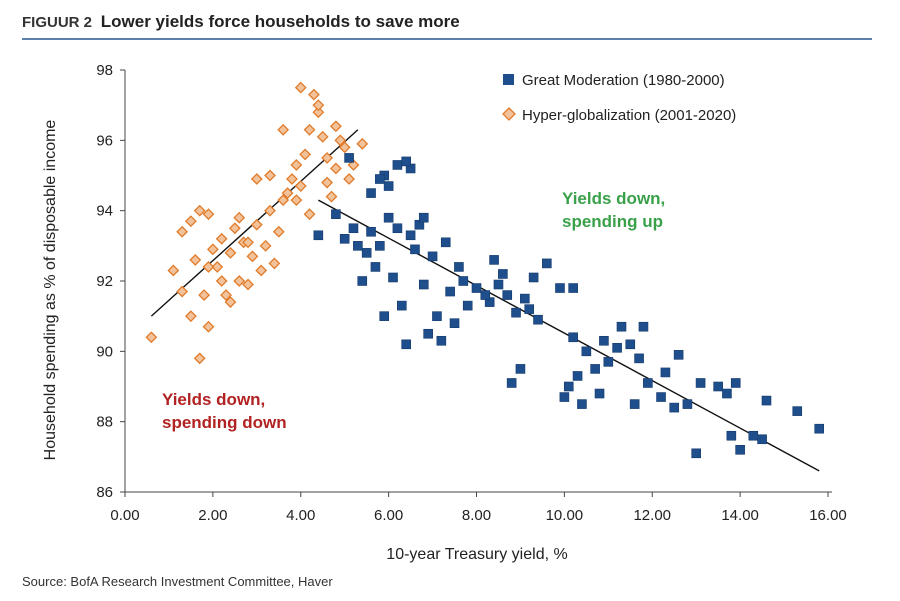 The height and width of the screenshot is (601, 900). What do you see at coordinates (616, 210) in the screenshot?
I see `annotation-spending-up: Yields down, spending up` at bounding box center [616, 210].